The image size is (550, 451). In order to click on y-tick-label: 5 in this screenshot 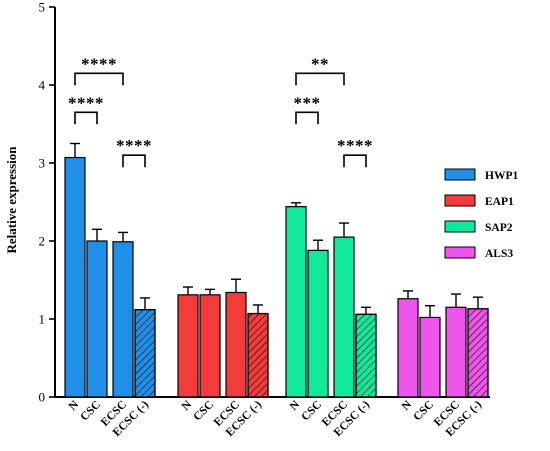, I will do `click(42, 7)`.